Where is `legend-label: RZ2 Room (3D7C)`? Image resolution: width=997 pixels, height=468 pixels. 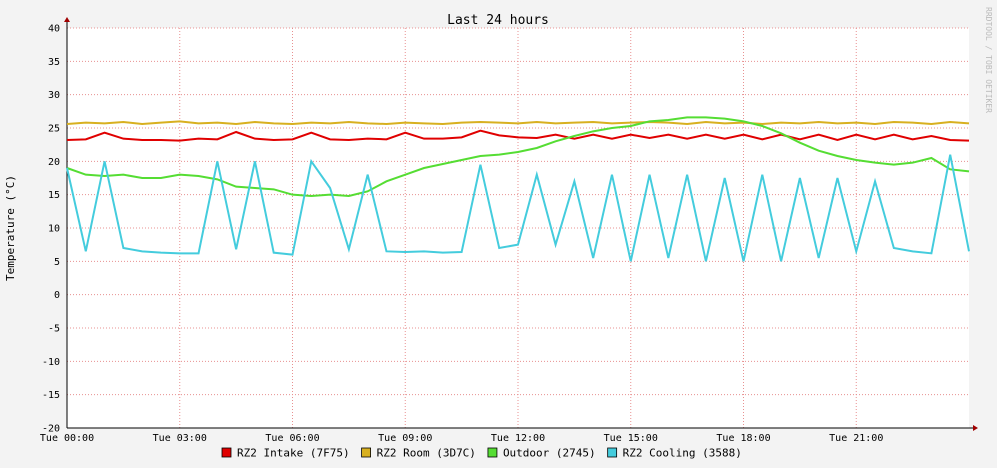 legend-label: RZ2 Room (3D7C) is located at coordinates (426, 453).